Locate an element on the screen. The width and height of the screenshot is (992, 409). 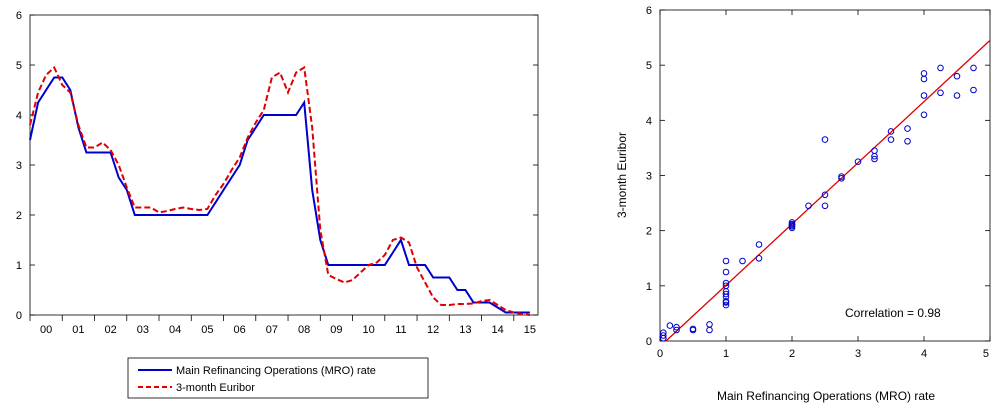
x-tick-label: 13 is located at coordinates (465, 330).